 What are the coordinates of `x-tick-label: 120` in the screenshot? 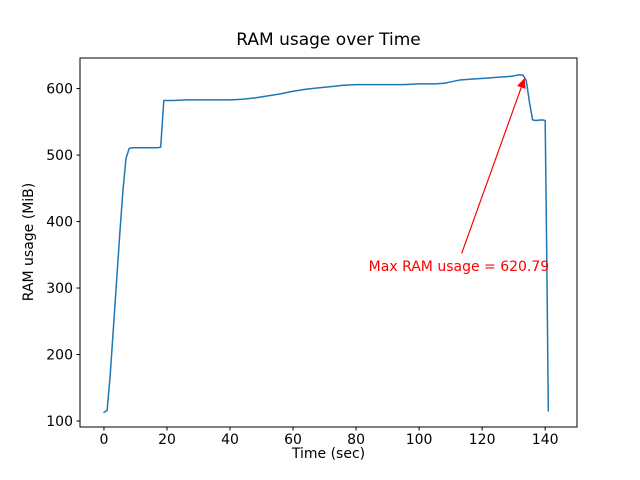 It's located at (482, 440).